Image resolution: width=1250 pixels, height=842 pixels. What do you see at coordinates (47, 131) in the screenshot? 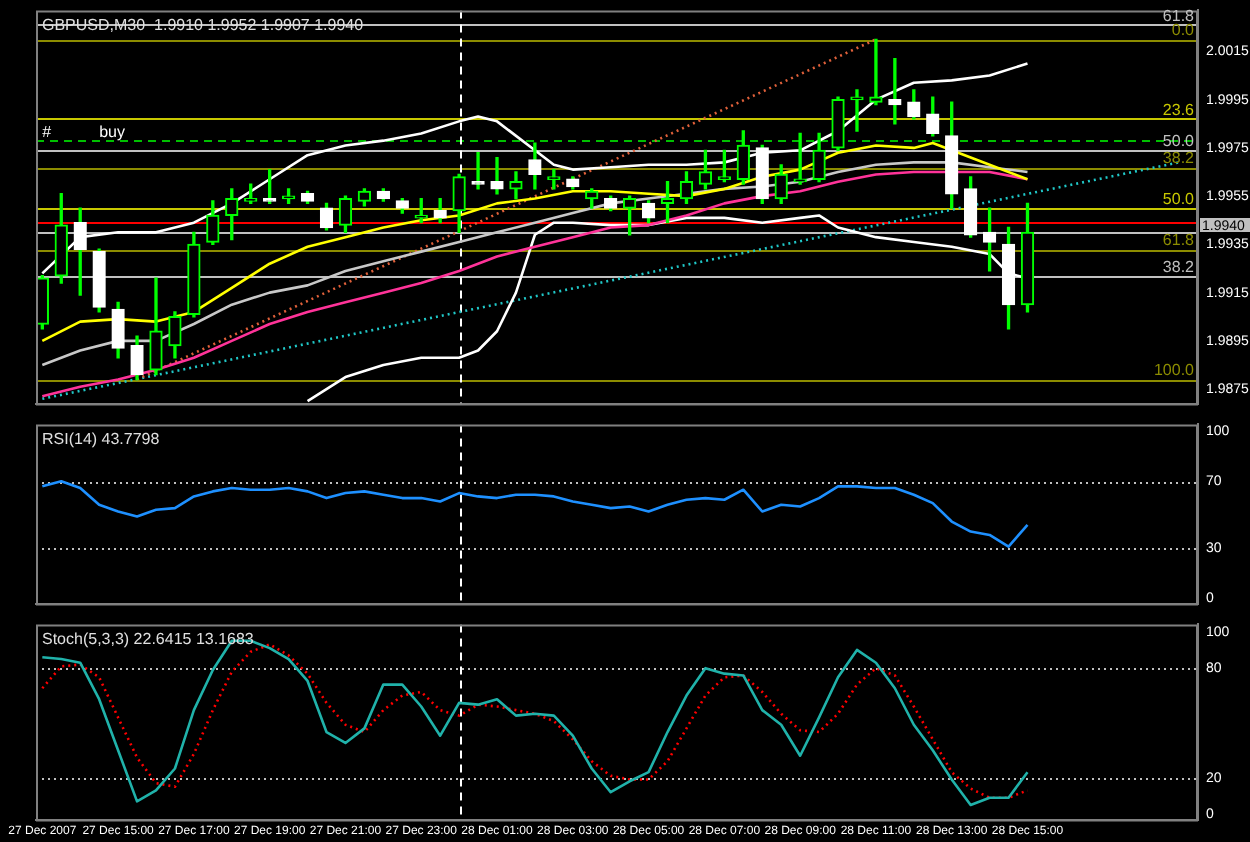
I see `annotation: #` at bounding box center [47, 131].